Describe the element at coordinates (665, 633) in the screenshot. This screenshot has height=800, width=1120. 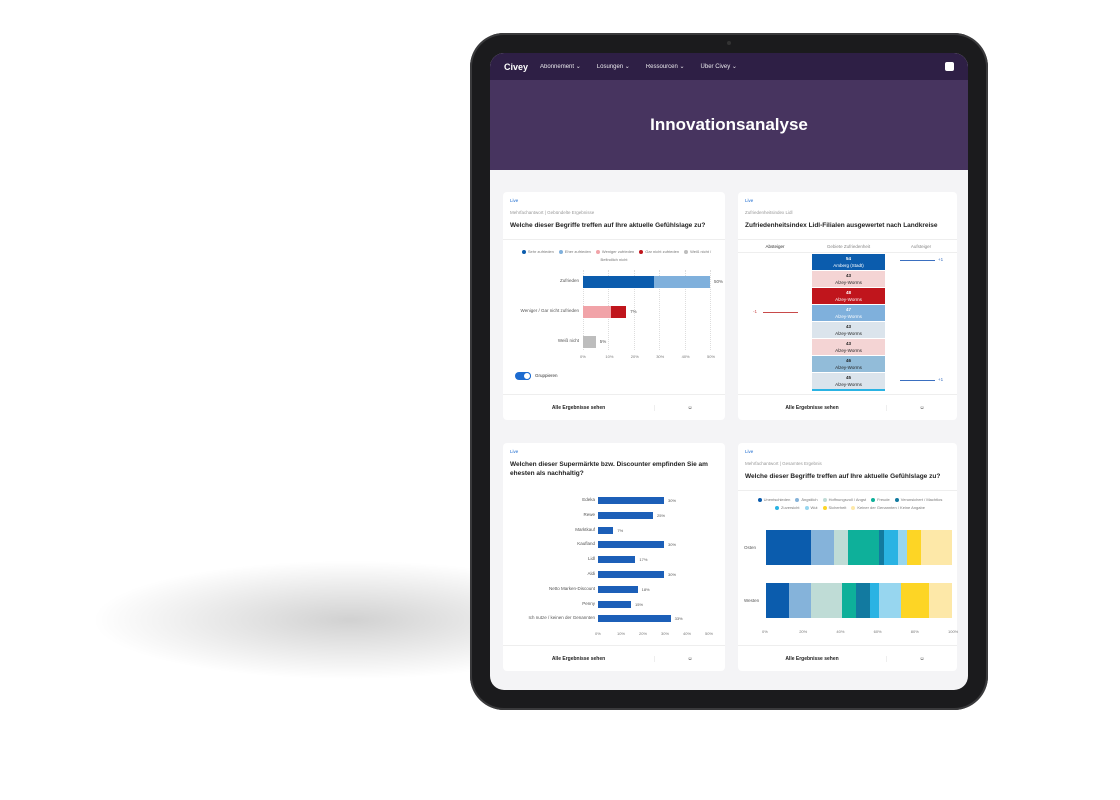
I see `x-tick: 30%` at that location.